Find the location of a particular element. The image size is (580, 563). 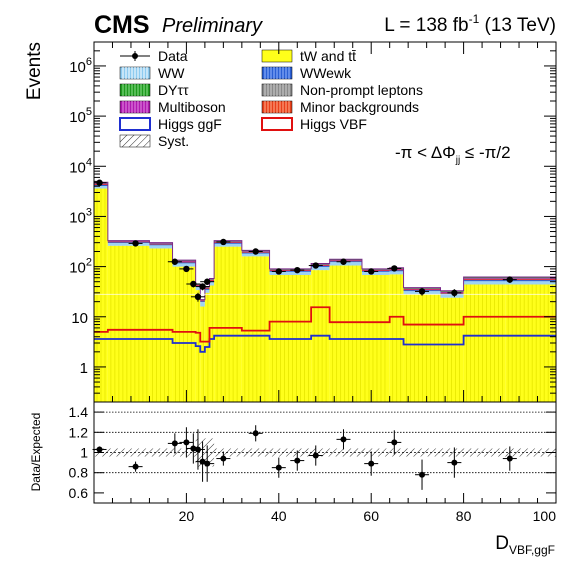

legend-entry: Higgs VBF is located at coordinates (314, 124).